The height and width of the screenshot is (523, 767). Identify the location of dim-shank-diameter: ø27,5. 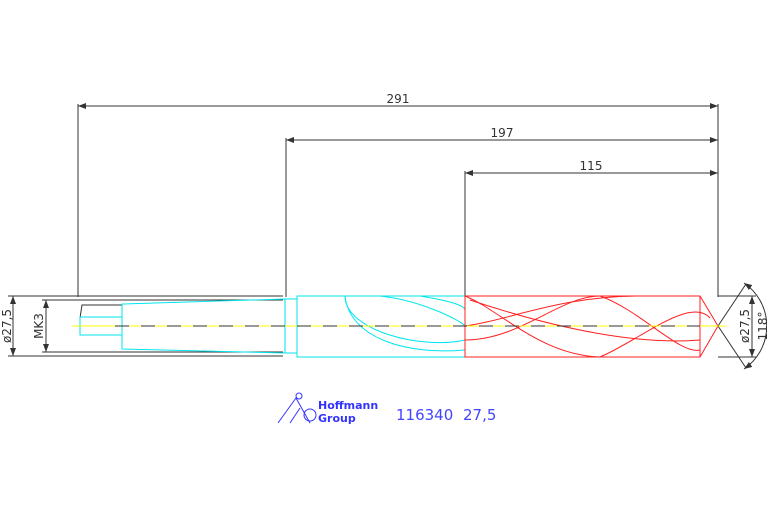
(7, 326).